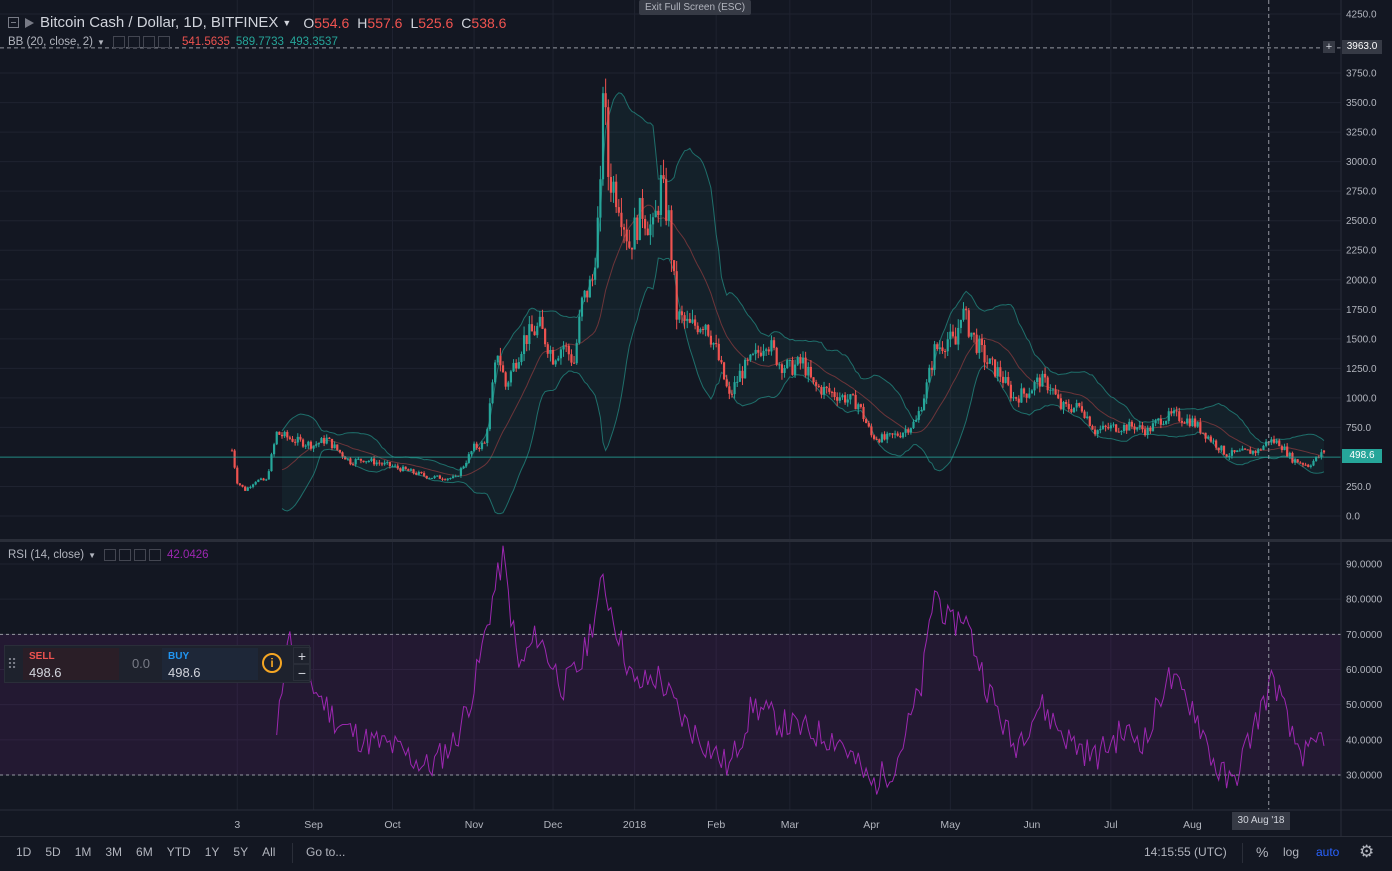 The height and width of the screenshot is (871, 1392). Describe the element at coordinates (1361, 74) in the screenshot. I see `price-tick-label: 3750.0` at that location.